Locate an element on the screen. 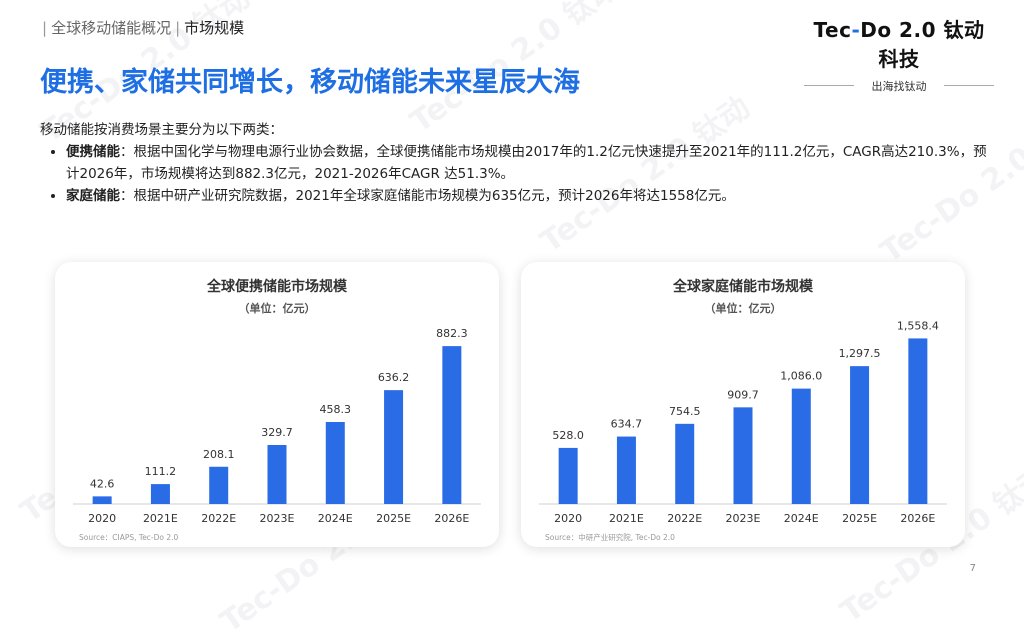 The image size is (1024, 641). data-label: 111.2 is located at coordinates (161, 471).